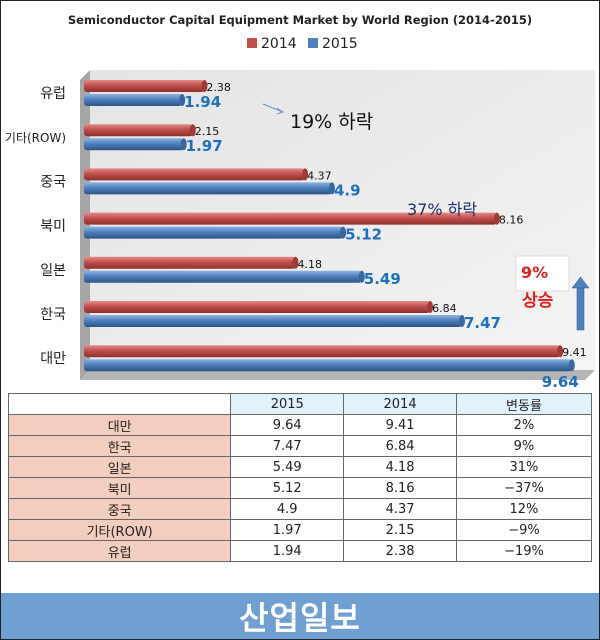 Image resolution: width=600 pixels, height=640 pixels. I want to click on header-2015: 2015, so click(287, 404).